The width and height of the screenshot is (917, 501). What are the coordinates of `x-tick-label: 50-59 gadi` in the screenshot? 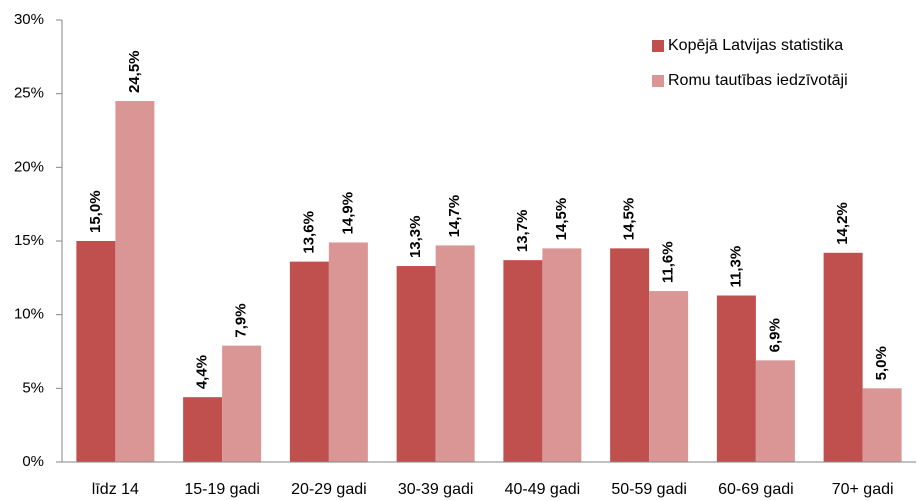 It's located at (649, 489).